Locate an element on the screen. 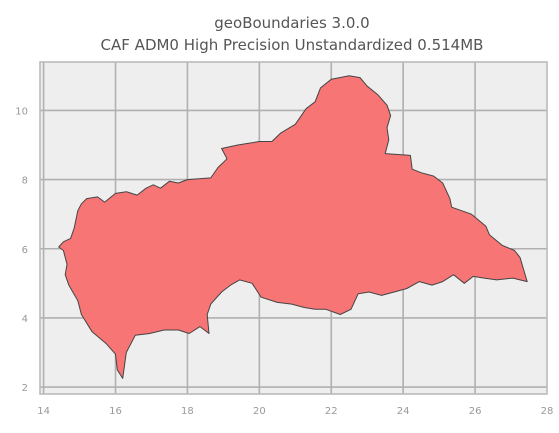 This screenshot has height=433, width=559. x-axis-tick-labels: 14 16 18 20 22 24 26 28 is located at coordinates (295, 411).